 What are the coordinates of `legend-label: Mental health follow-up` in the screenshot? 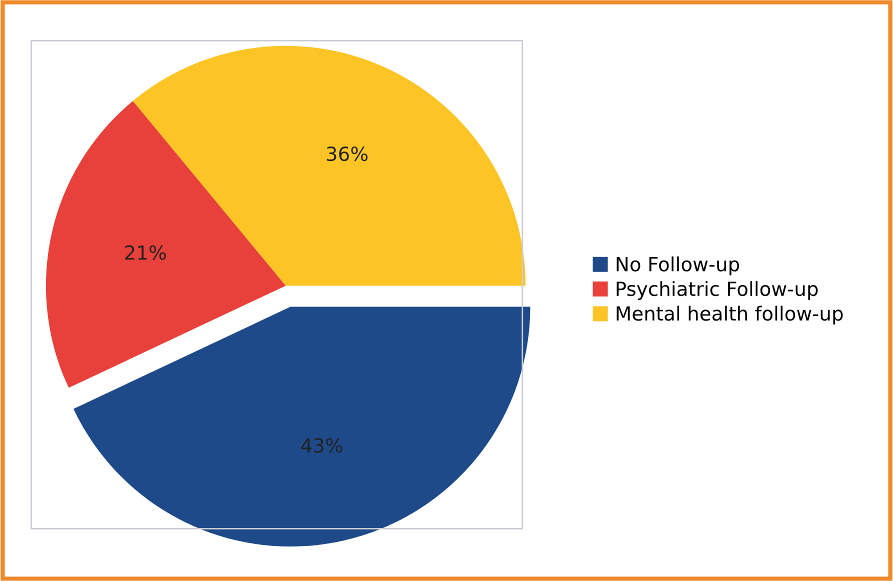 It's located at (729, 315).